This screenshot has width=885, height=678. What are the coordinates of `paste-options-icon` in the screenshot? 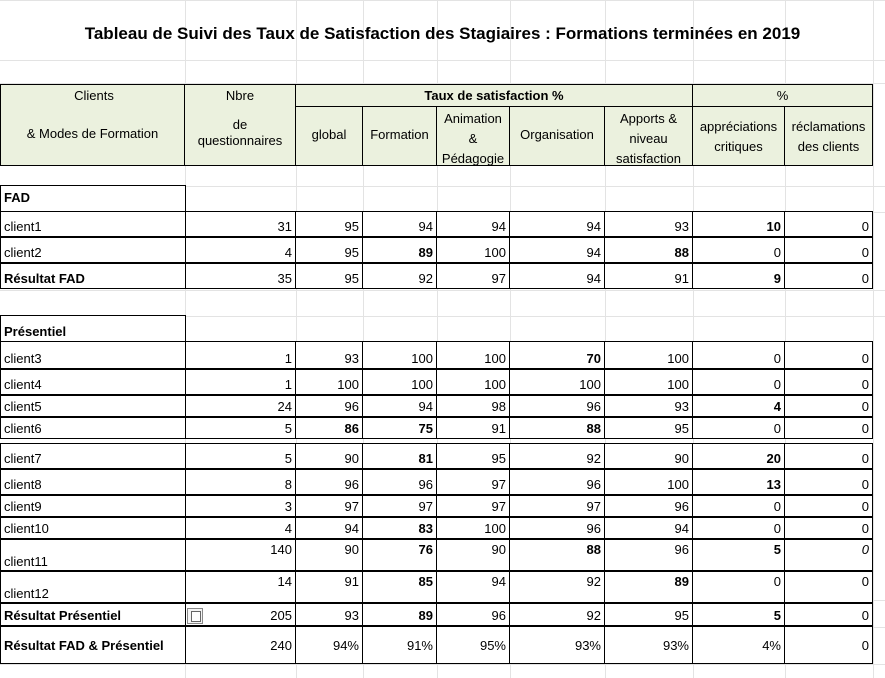 It's located at (195, 616).